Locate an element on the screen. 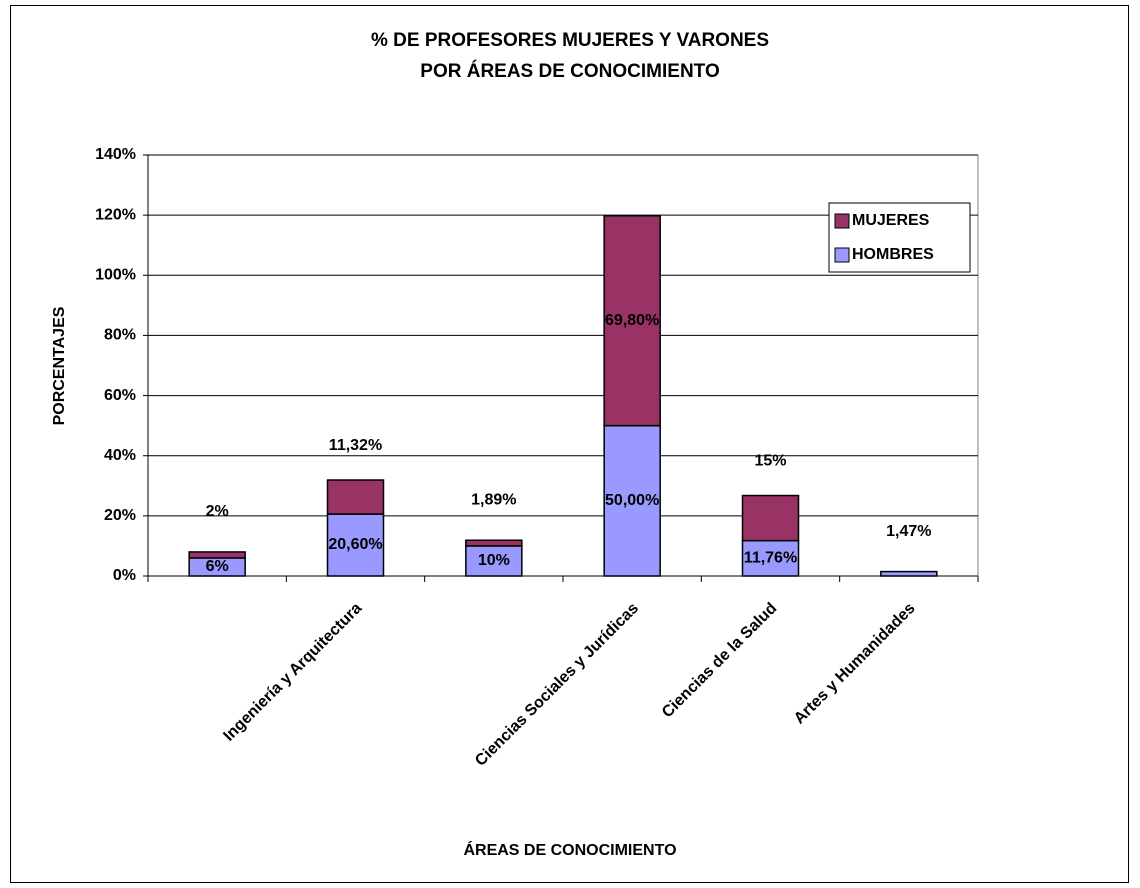 The width and height of the screenshot is (1140, 888). y-tick-label: 120% is located at coordinates (115, 214).